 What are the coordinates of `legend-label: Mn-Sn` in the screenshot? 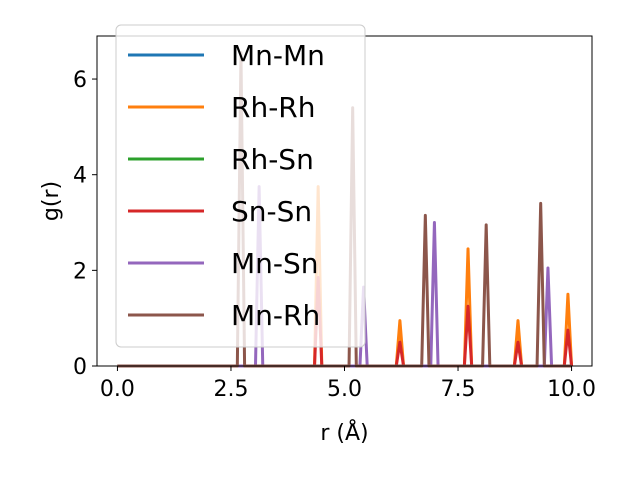 It's located at (275, 263).